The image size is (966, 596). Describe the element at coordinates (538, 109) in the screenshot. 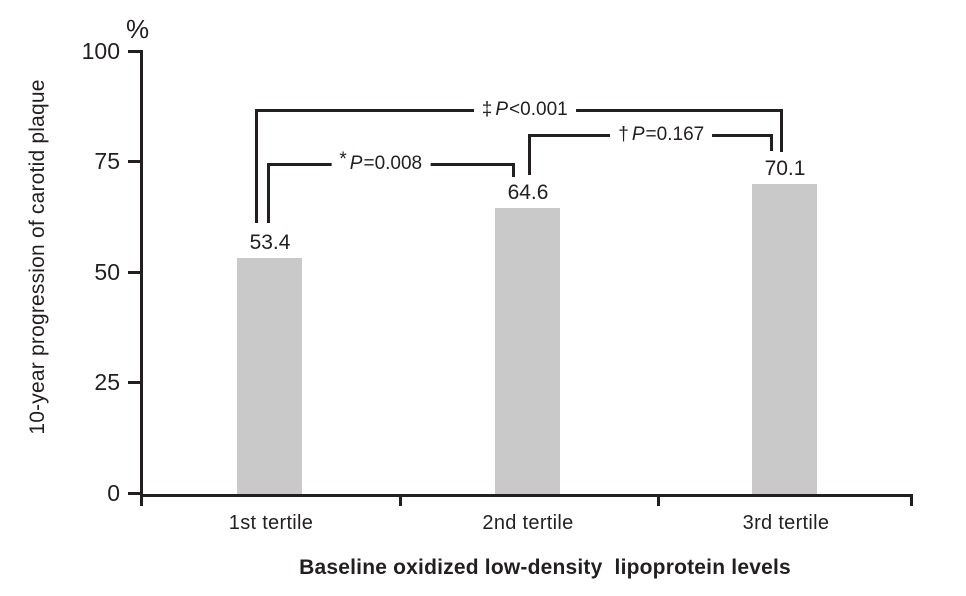

I see `p-value: <0.001` at that location.